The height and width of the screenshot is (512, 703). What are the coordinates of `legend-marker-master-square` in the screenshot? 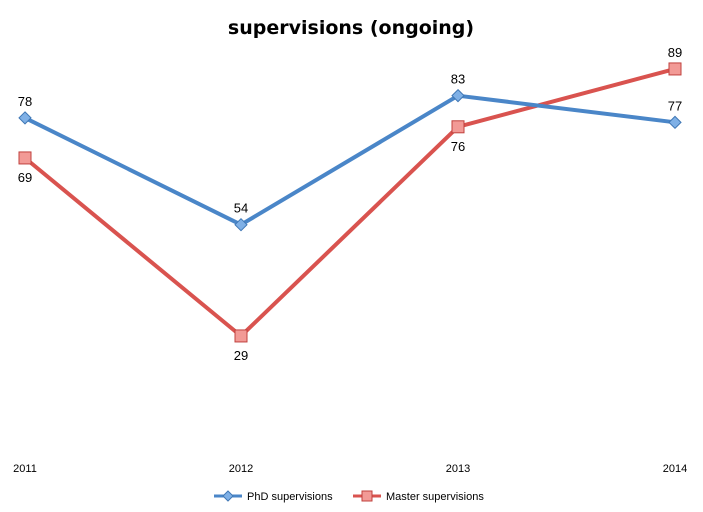 It's located at (367, 496).